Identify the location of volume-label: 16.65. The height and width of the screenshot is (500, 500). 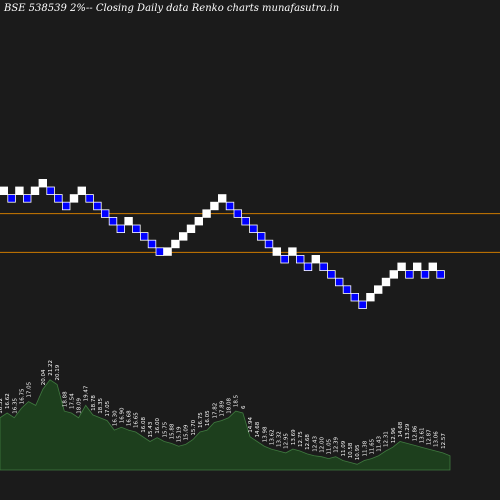
(137, 420).